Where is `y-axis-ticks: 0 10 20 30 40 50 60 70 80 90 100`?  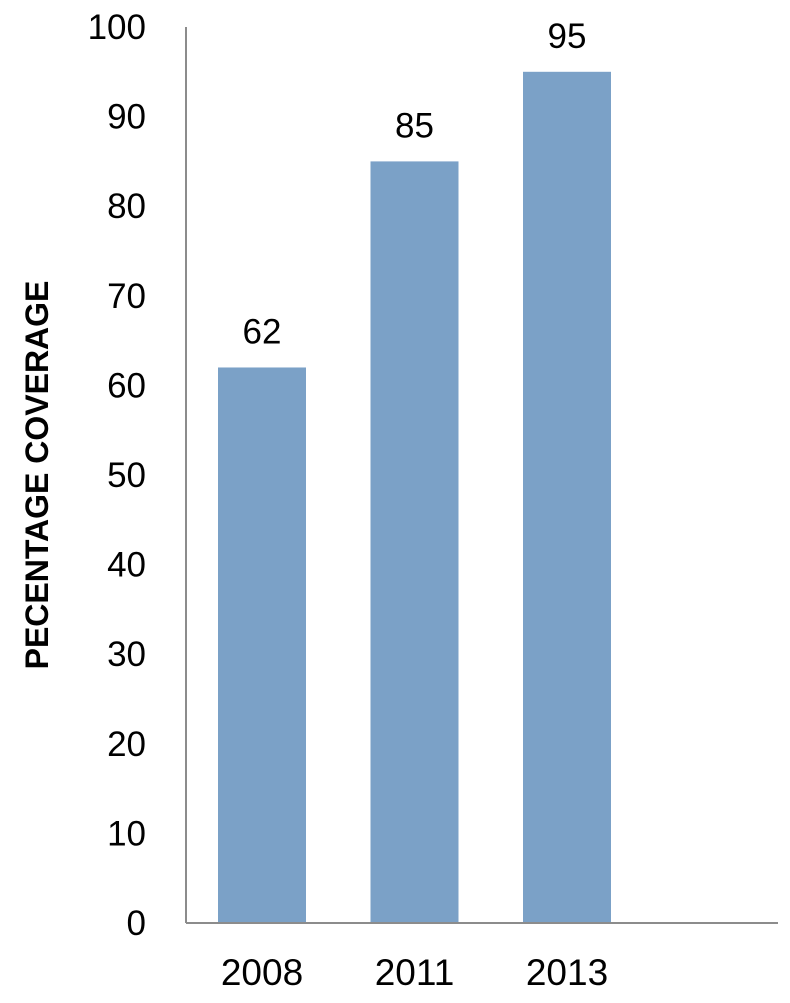
y-axis-ticks: 0 10 20 30 40 50 60 70 80 90 100 is located at coordinates (117, 475).